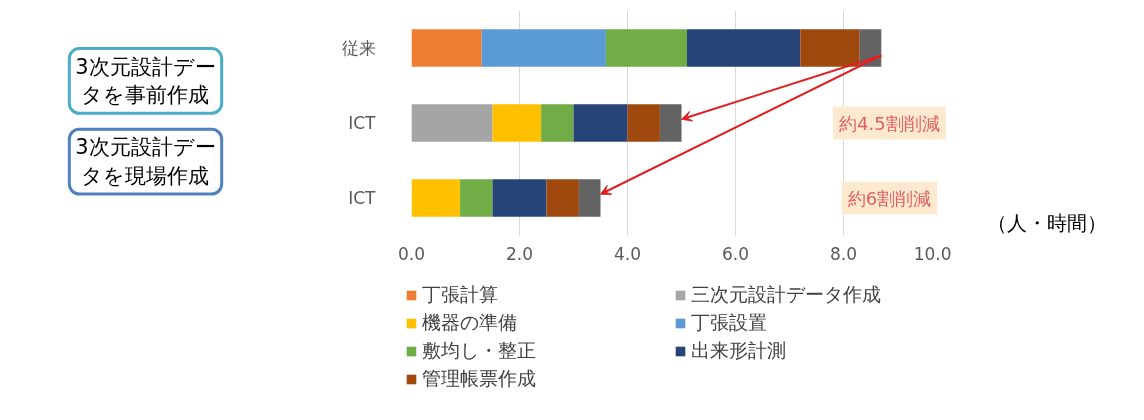 The image size is (1144, 420). What do you see at coordinates (627, 253) in the screenshot?
I see `x-tick-label: 4.0` at bounding box center [627, 253].